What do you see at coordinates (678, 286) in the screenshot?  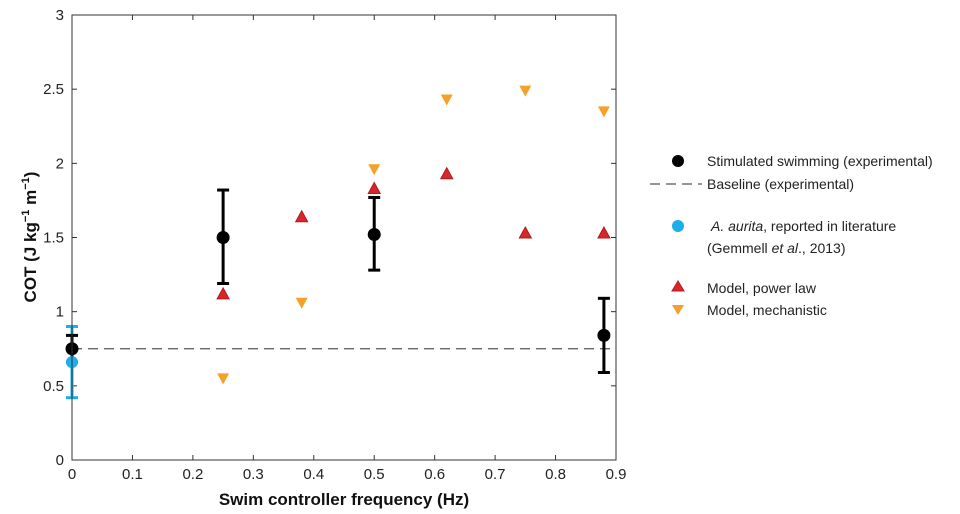 I see `legend-marker-power-law` at bounding box center [678, 286].